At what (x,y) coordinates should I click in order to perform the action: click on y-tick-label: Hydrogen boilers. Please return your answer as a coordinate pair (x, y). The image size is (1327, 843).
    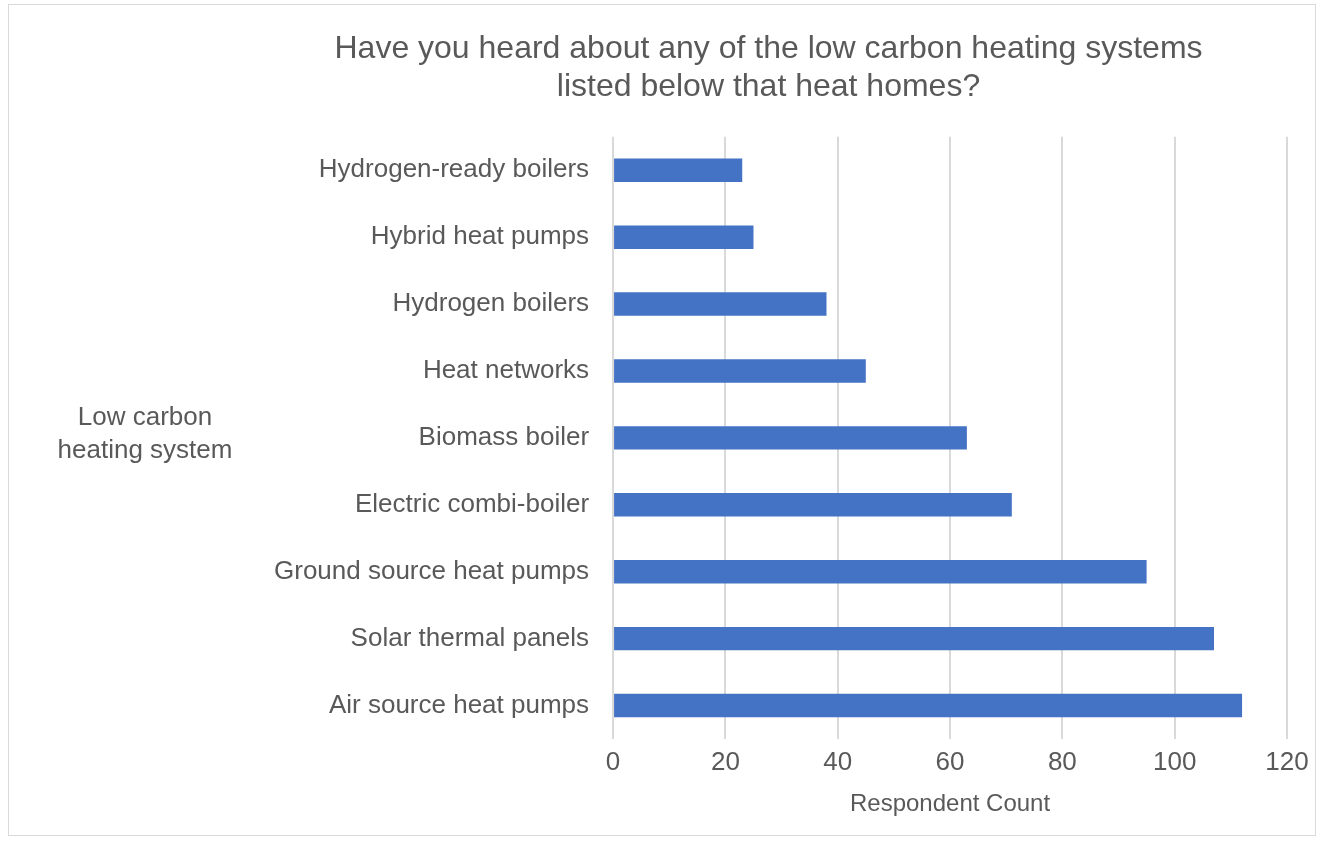
    Looking at the image, I should click on (491, 302).